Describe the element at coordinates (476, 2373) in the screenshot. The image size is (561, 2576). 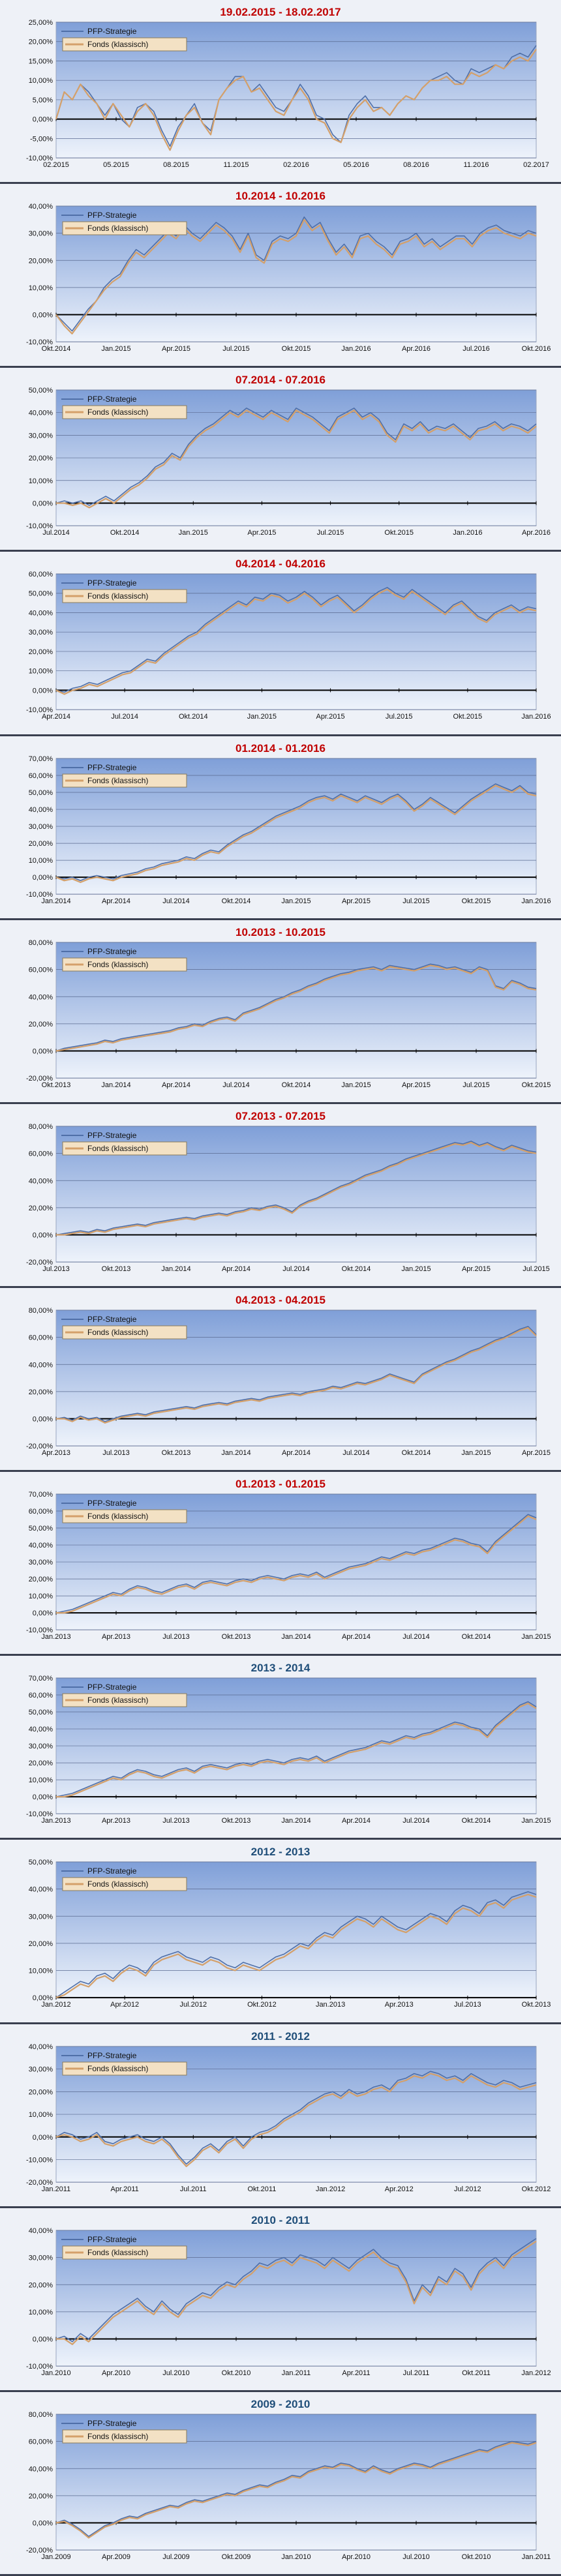
I see `x-tick-label: Okt.2011` at that location.